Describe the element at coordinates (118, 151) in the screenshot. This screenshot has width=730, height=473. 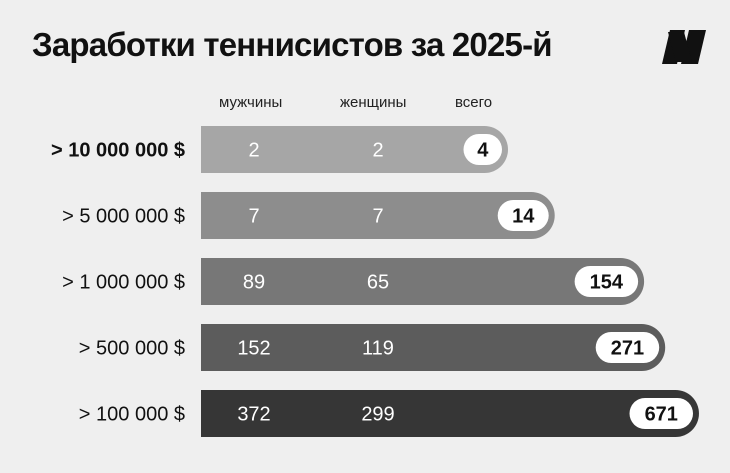
I see `category-label: > 10 000 000 $` at that location.